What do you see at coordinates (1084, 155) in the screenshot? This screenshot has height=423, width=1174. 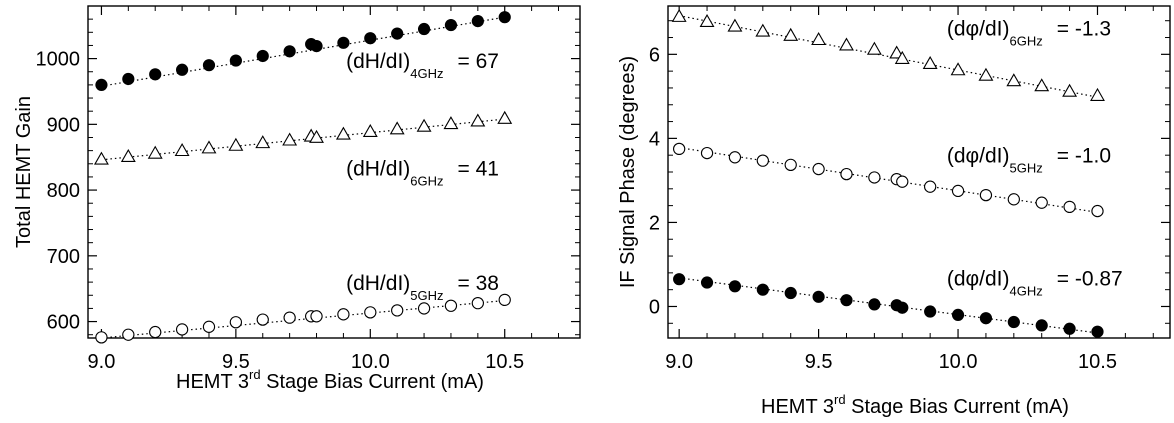 I see `slope-annotation-value: = -1.0` at bounding box center [1084, 155].